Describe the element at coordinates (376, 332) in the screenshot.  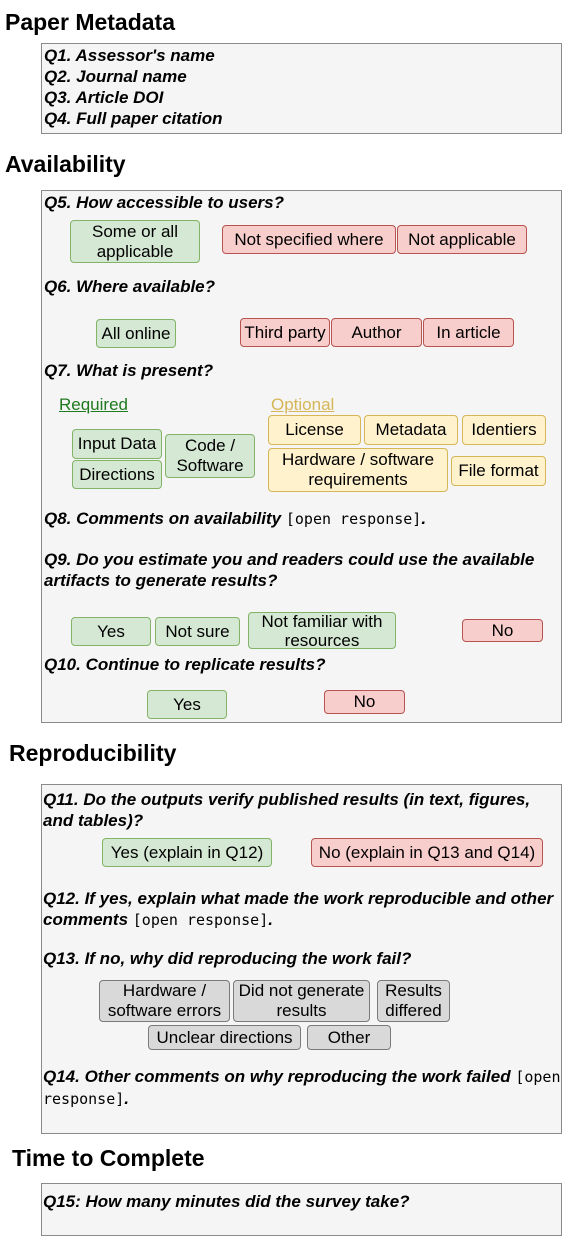
I see `option-author: Author` at that location.